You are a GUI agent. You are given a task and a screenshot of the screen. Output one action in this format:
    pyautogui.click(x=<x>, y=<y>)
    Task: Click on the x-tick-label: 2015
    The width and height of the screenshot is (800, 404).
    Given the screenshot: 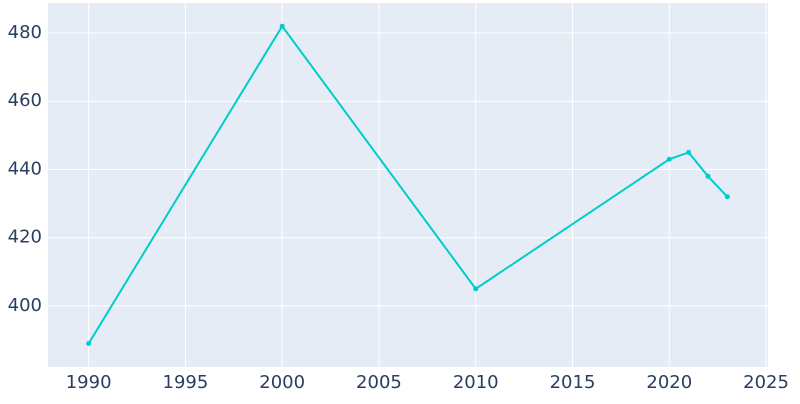 What is the action you would take?
    pyautogui.click(x=573, y=382)
    